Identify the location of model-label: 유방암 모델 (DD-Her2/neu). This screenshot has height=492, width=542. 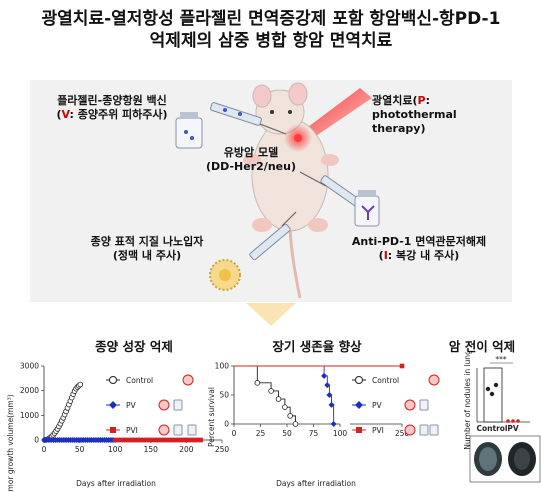
(251, 159).